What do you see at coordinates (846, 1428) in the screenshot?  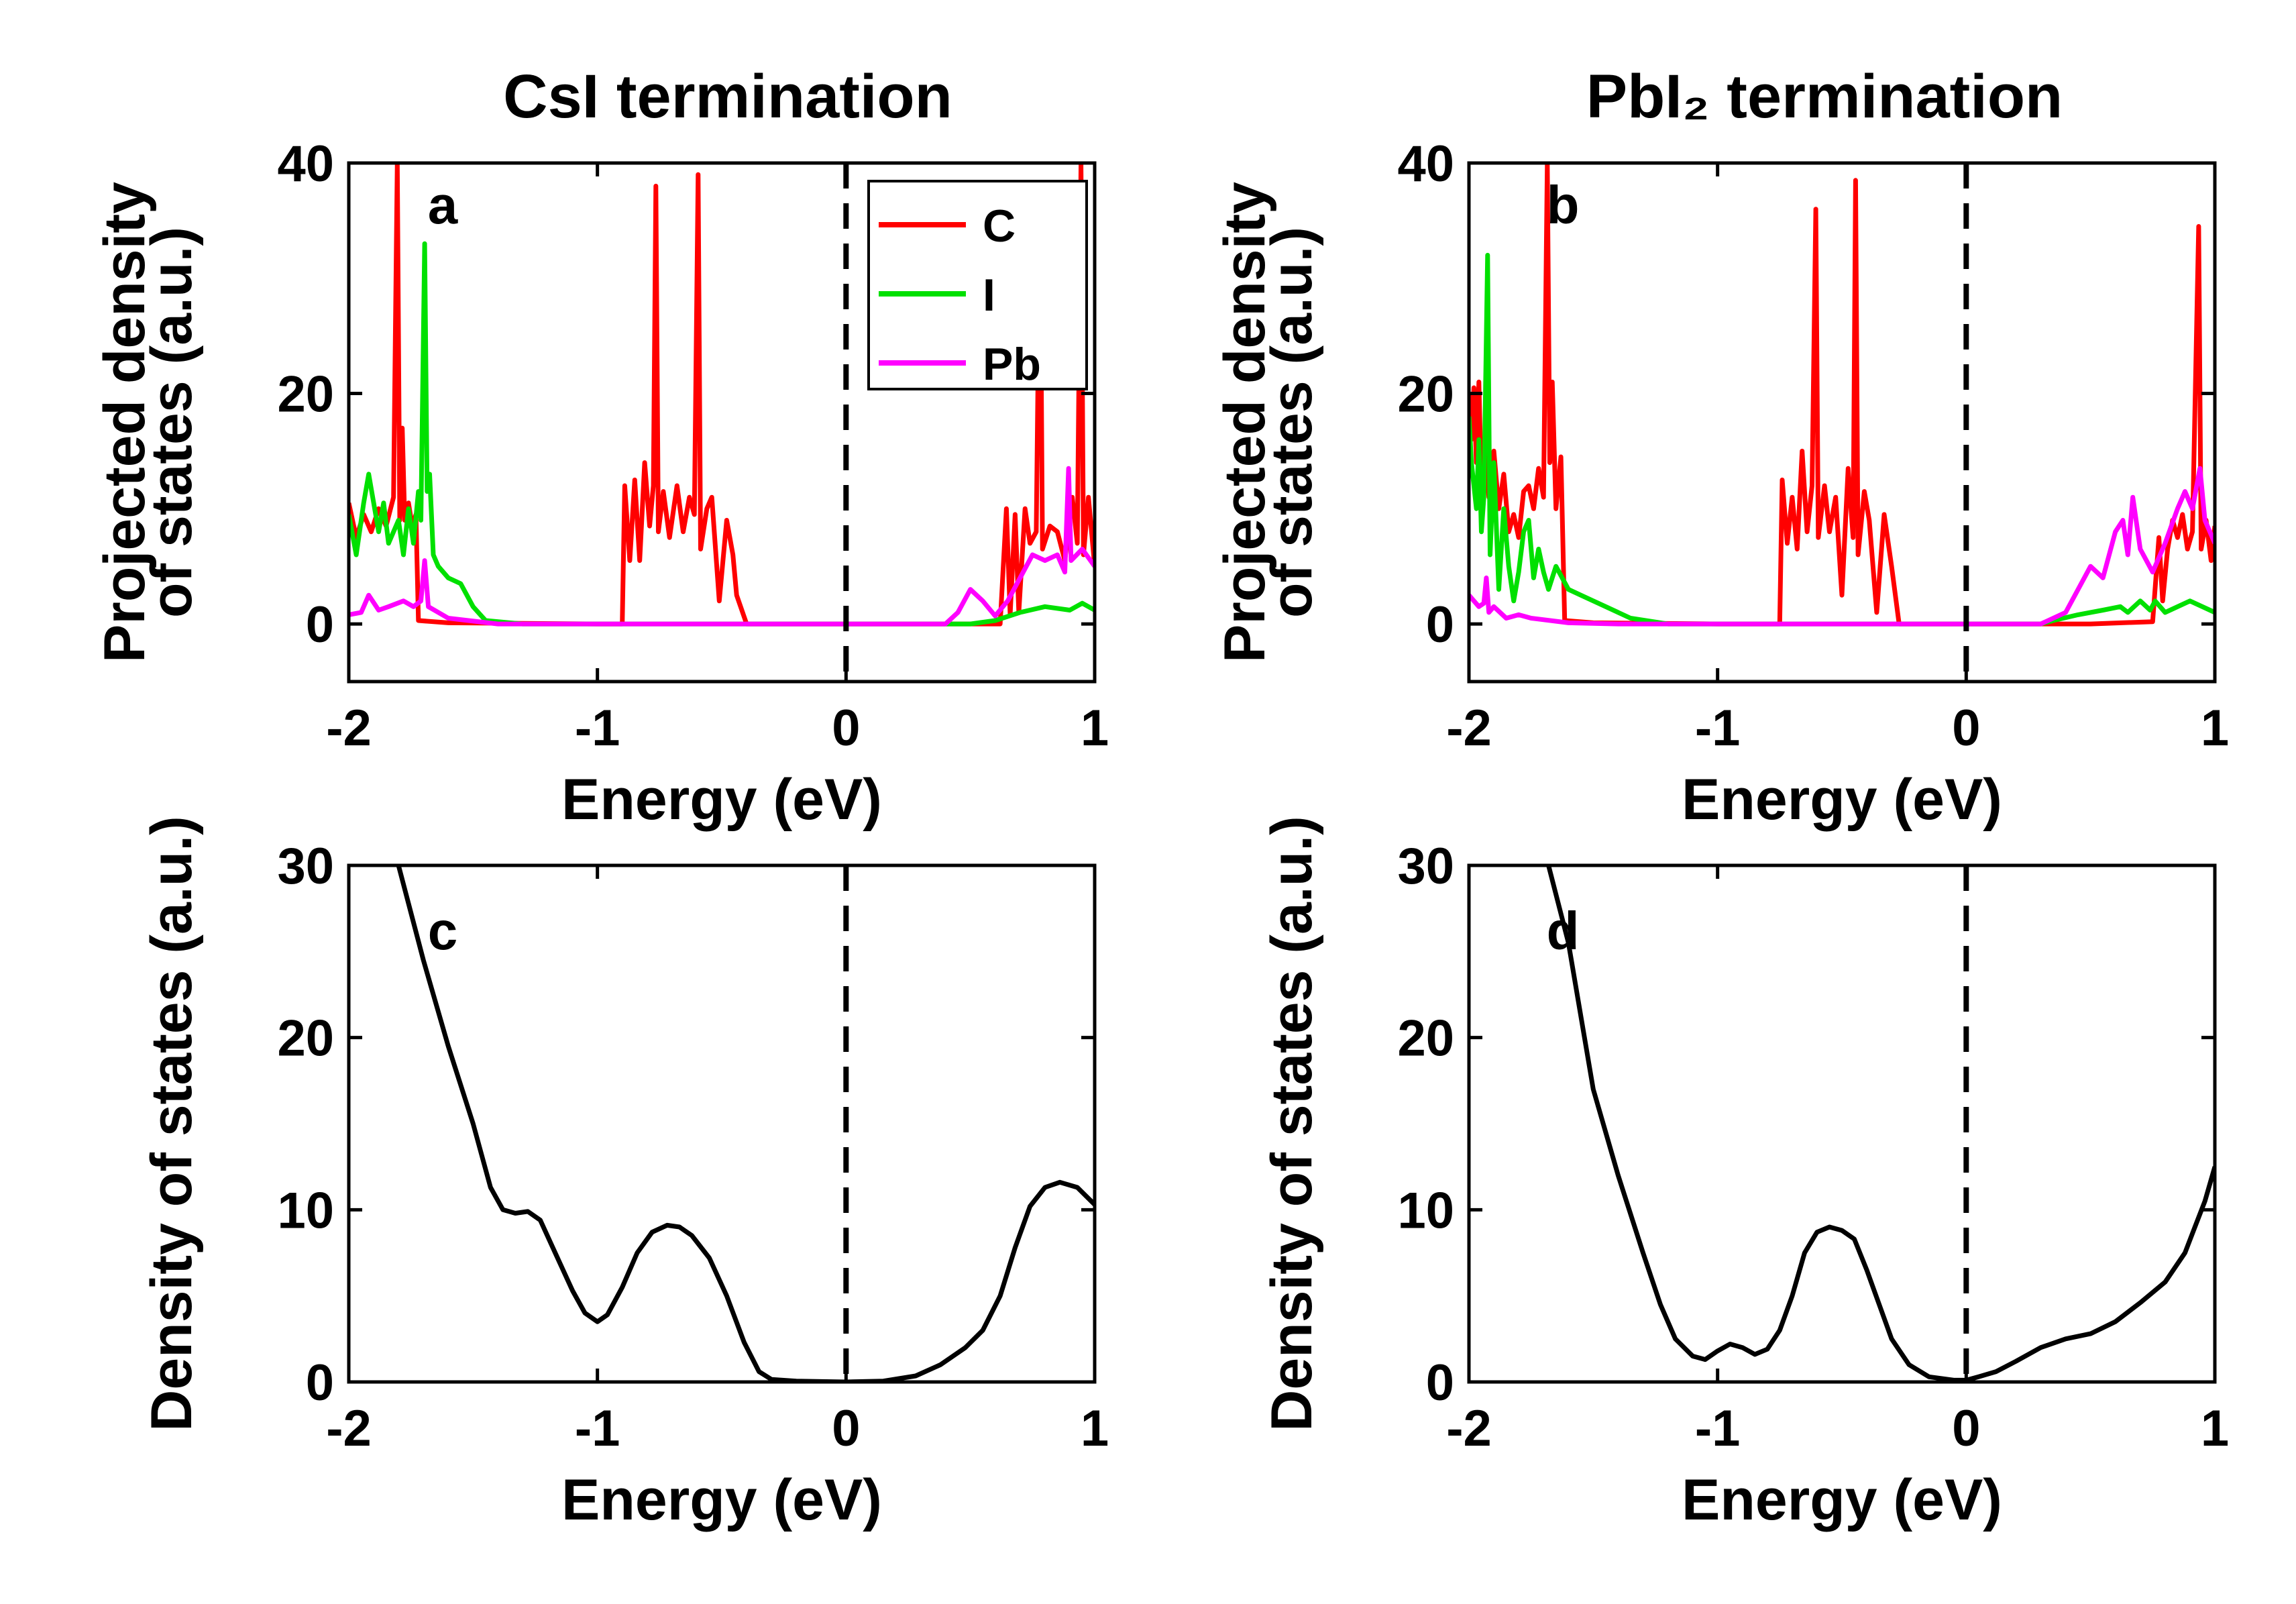 I see `x-tick-label-c: 0` at bounding box center [846, 1428].